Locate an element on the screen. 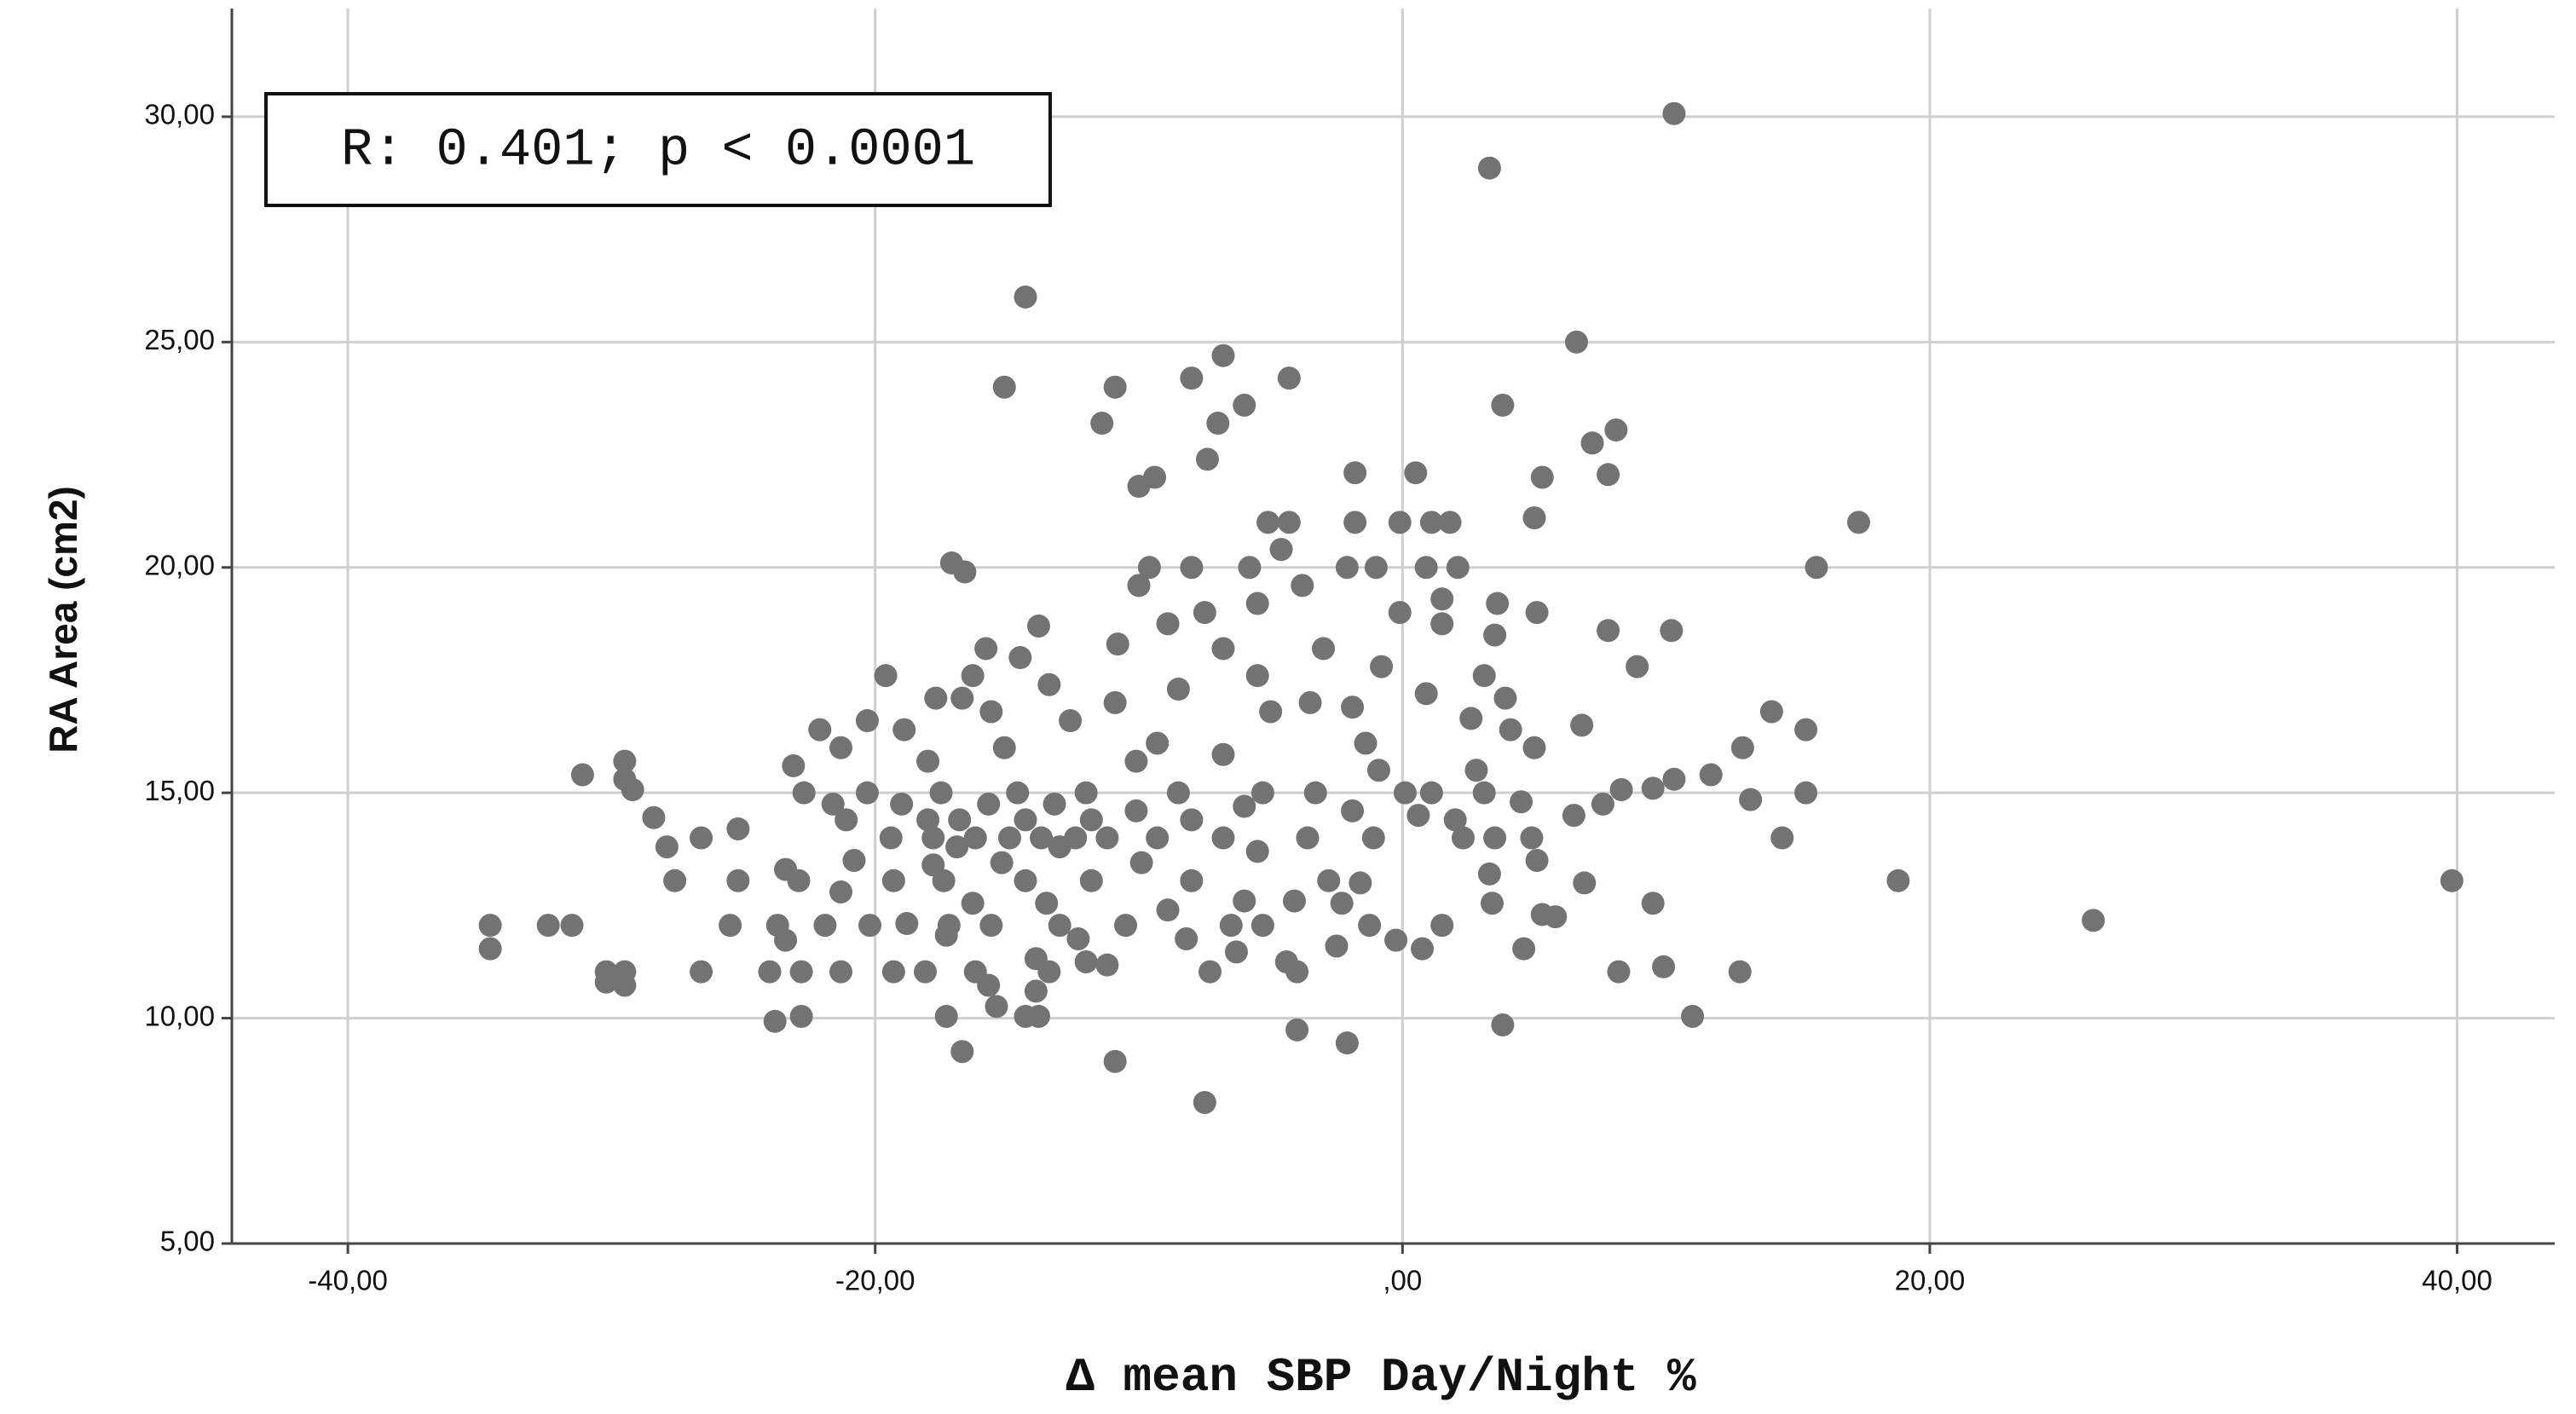  y-tick-label: 5,00 is located at coordinates (187, 1241).